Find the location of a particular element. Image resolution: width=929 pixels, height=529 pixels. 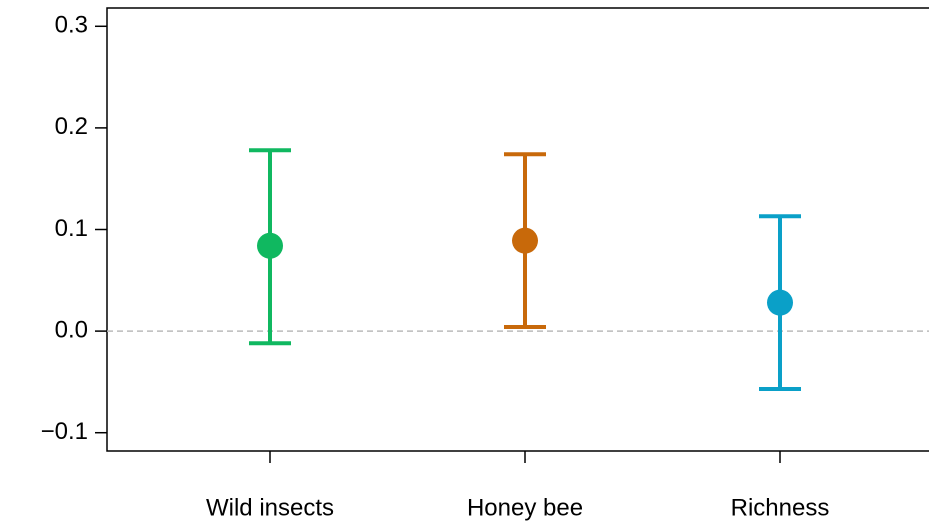

y-tick-label: −0.1 is located at coordinates (64, 431).